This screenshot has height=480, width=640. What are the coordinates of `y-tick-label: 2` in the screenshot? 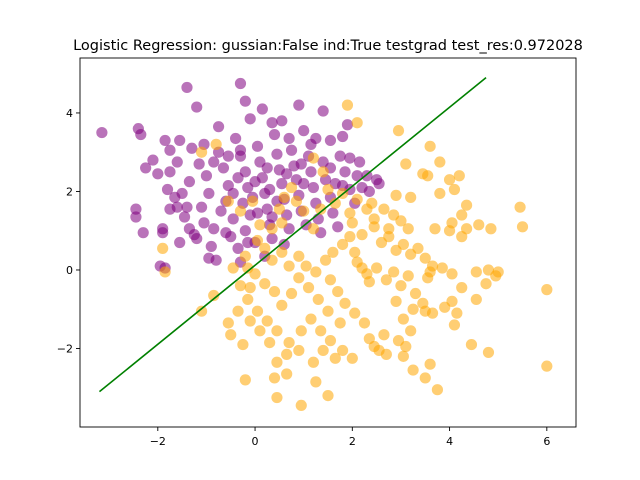 It's located at (69, 191).